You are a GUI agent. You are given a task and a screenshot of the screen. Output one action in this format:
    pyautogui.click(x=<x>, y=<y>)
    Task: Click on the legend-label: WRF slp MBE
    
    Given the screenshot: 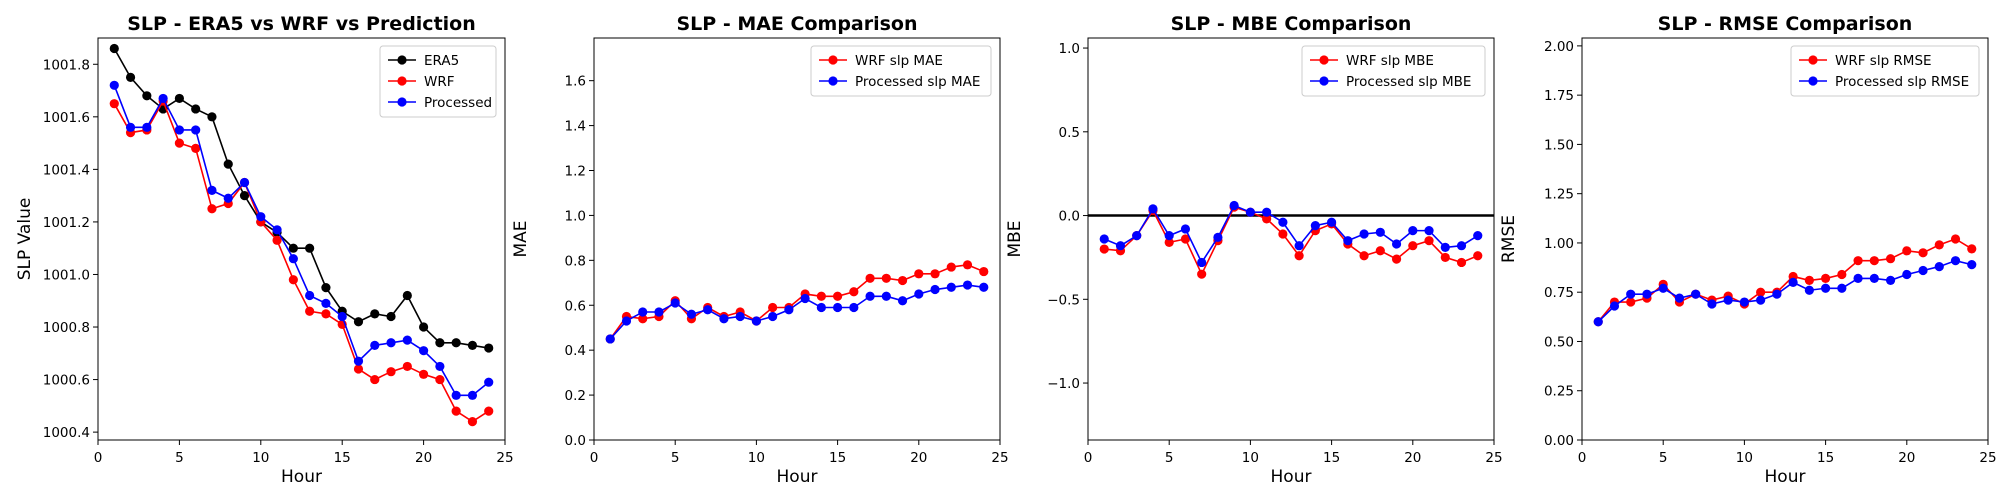 What is the action you would take?
    pyautogui.click(x=1390, y=61)
    